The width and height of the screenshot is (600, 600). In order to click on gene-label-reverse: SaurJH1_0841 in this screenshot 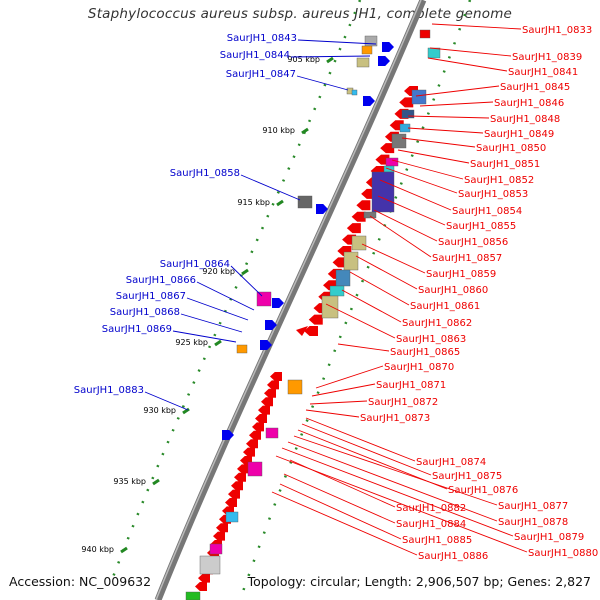, I will do `click(543, 72)`.